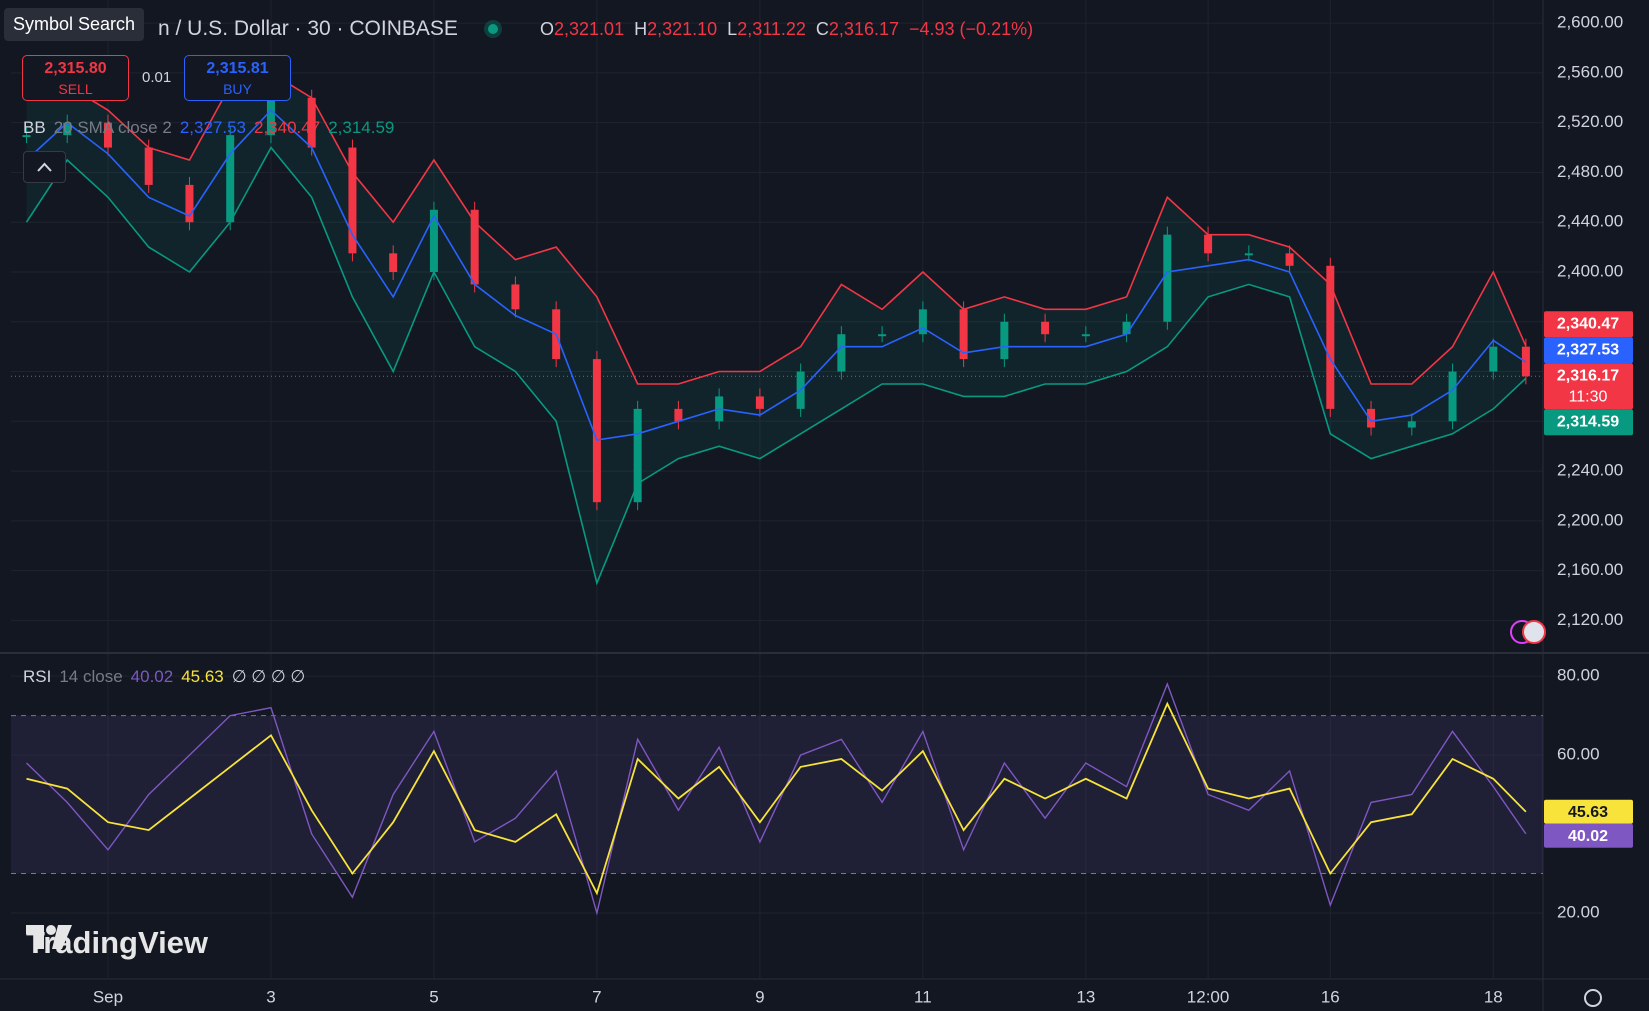 The image size is (1649, 1011). I want to click on ohlc-high: H2,321.10, so click(675, 29).